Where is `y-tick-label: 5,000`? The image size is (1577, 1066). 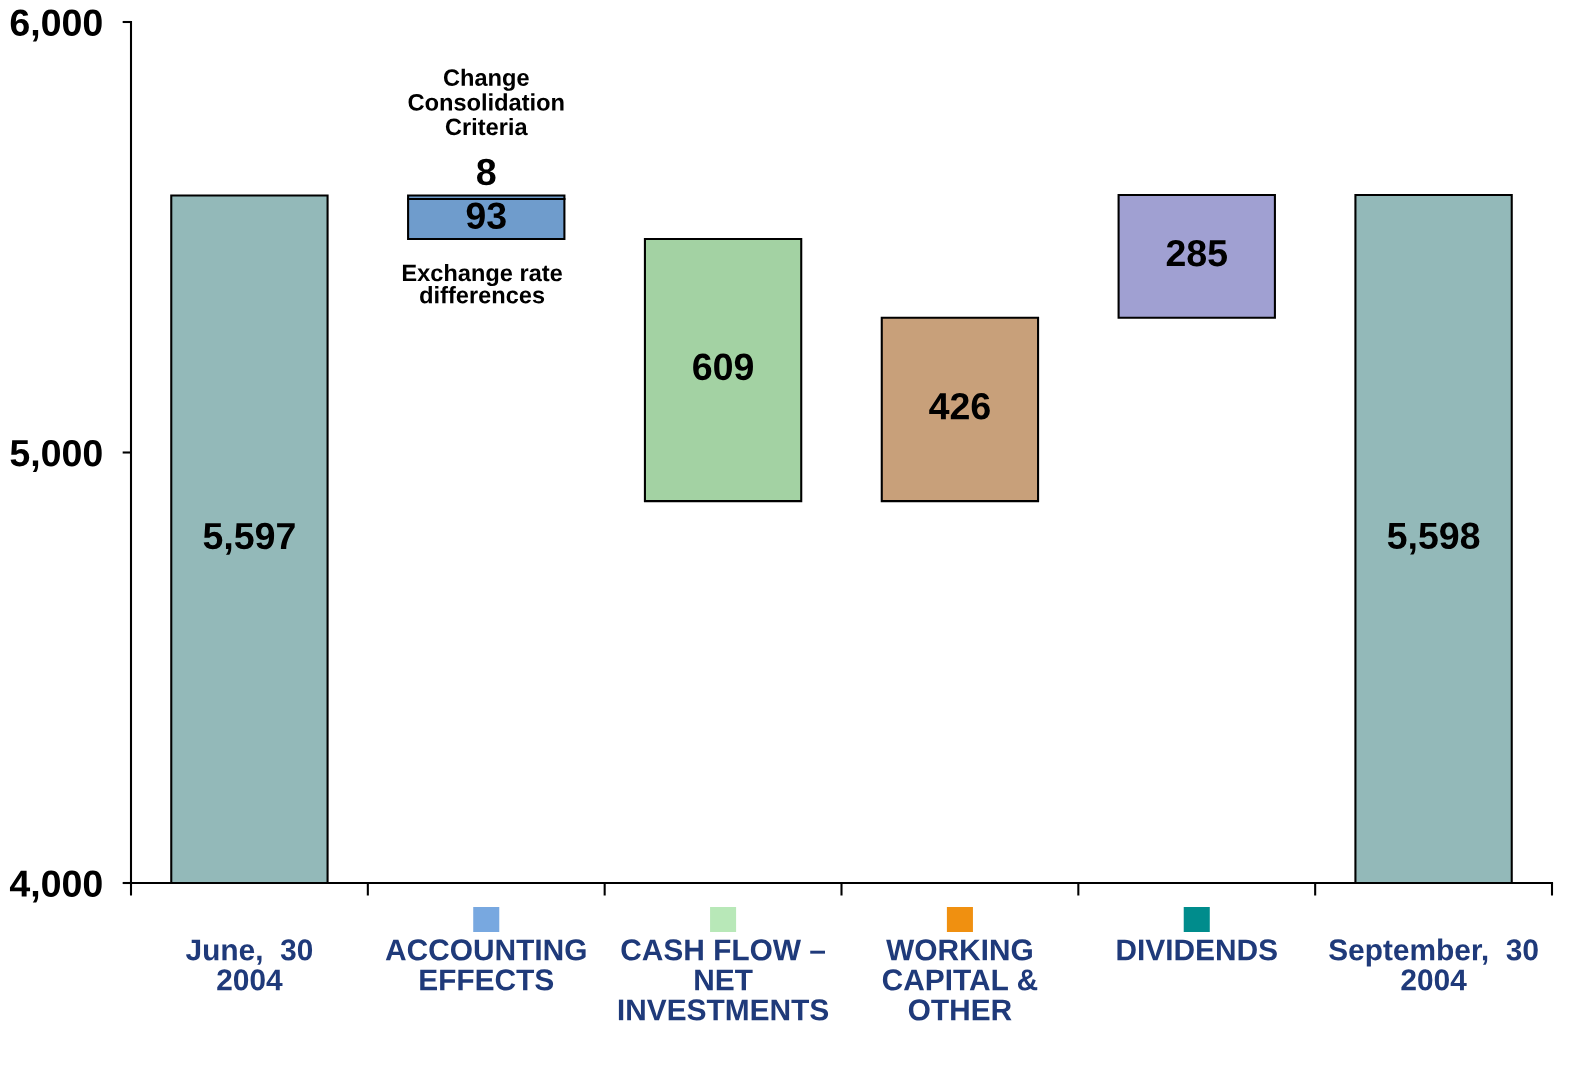
y-tick-label: 5,000 is located at coordinates (56, 455).